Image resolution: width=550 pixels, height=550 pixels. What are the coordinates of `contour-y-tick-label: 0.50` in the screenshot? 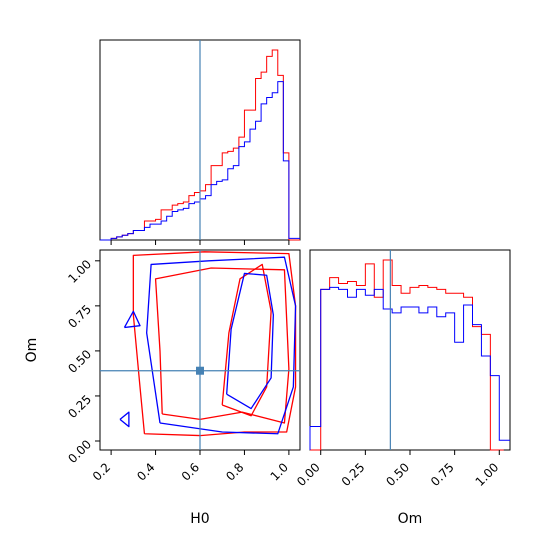 It's located at (79, 361).